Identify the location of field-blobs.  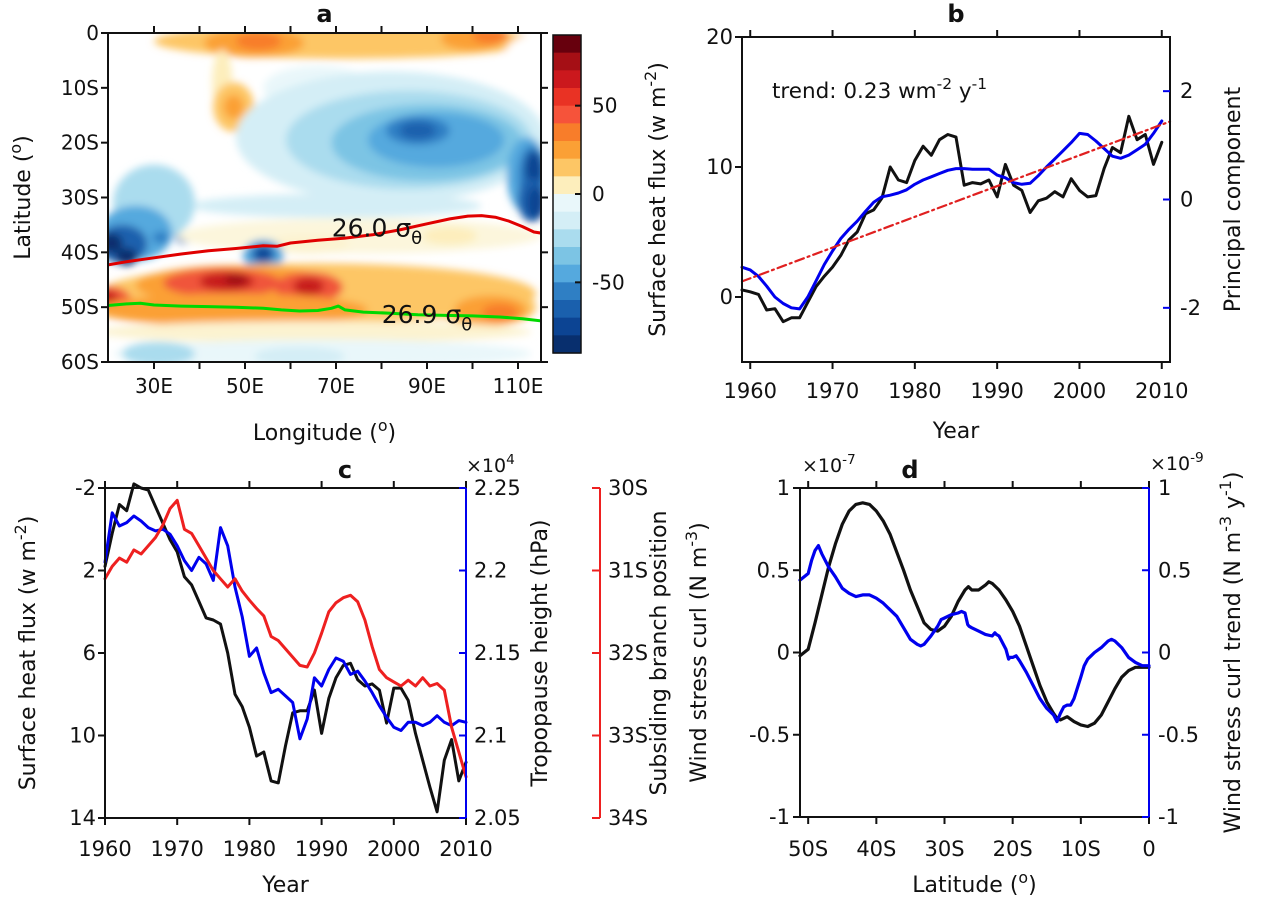
(324, 197).